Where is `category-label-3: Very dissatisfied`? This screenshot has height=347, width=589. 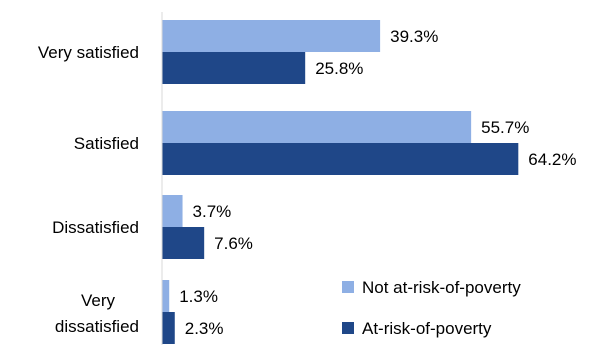 category-label-3: Very dissatisfied is located at coordinates (97, 313).